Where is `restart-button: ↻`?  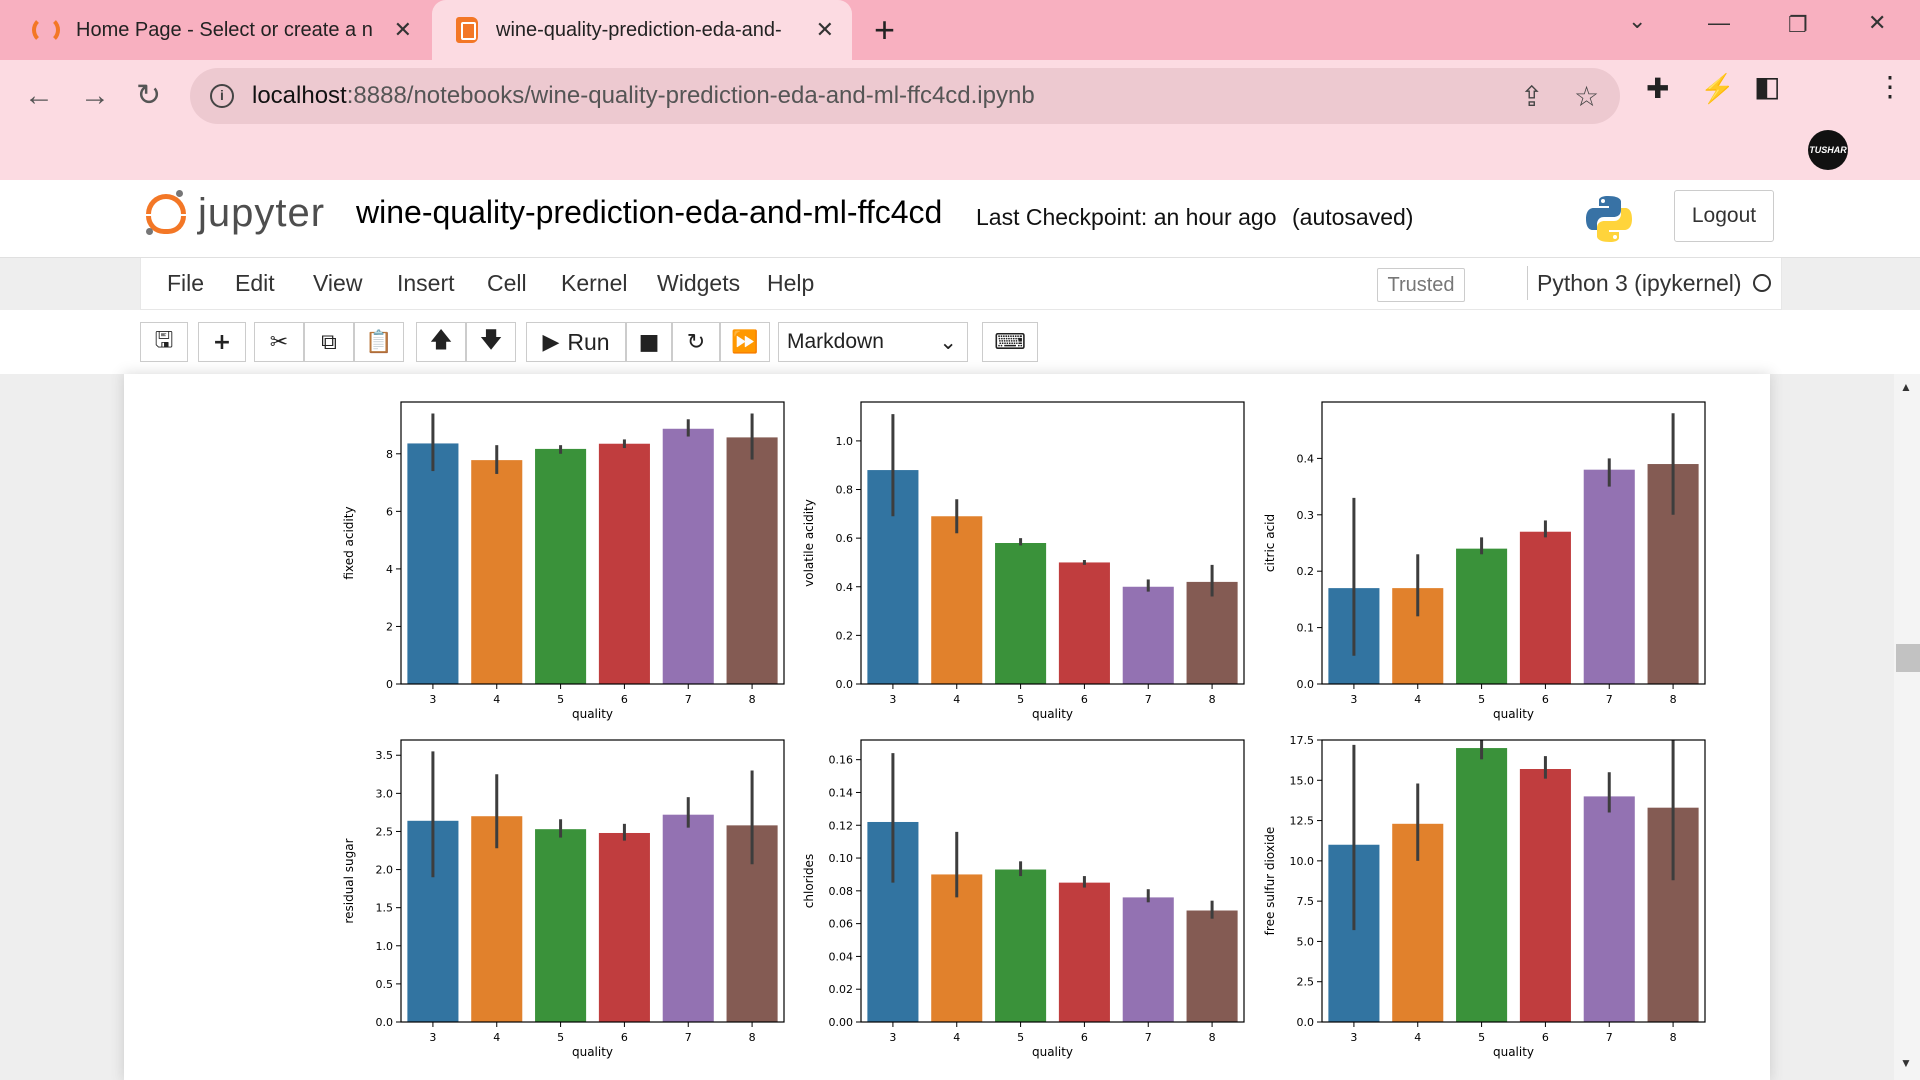
restart-button: ↻ is located at coordinates (696, 342).